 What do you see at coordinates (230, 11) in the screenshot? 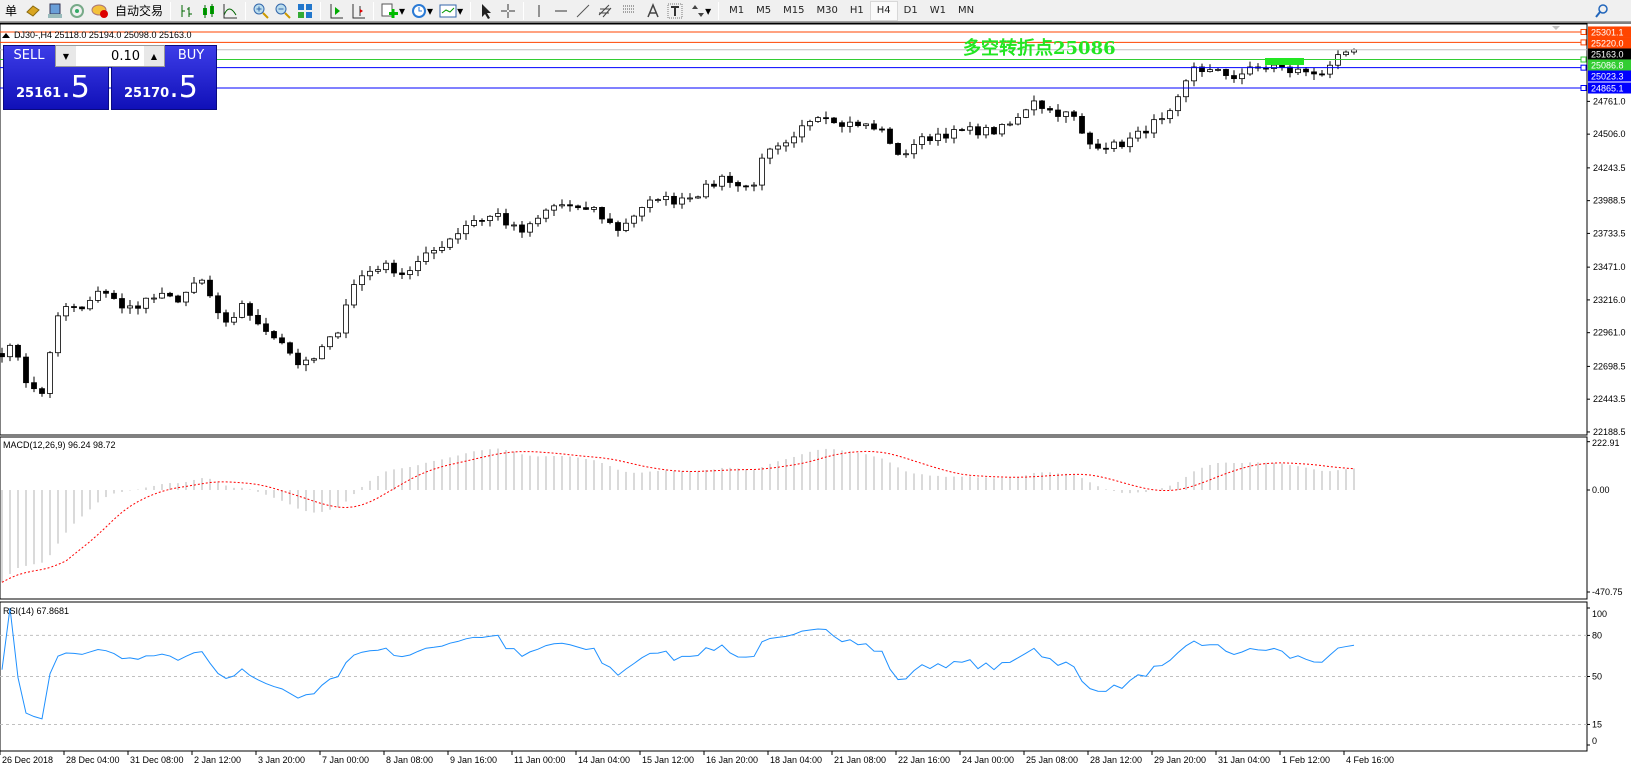
I see `line-chart-icon` at bounding box center [230, 11].